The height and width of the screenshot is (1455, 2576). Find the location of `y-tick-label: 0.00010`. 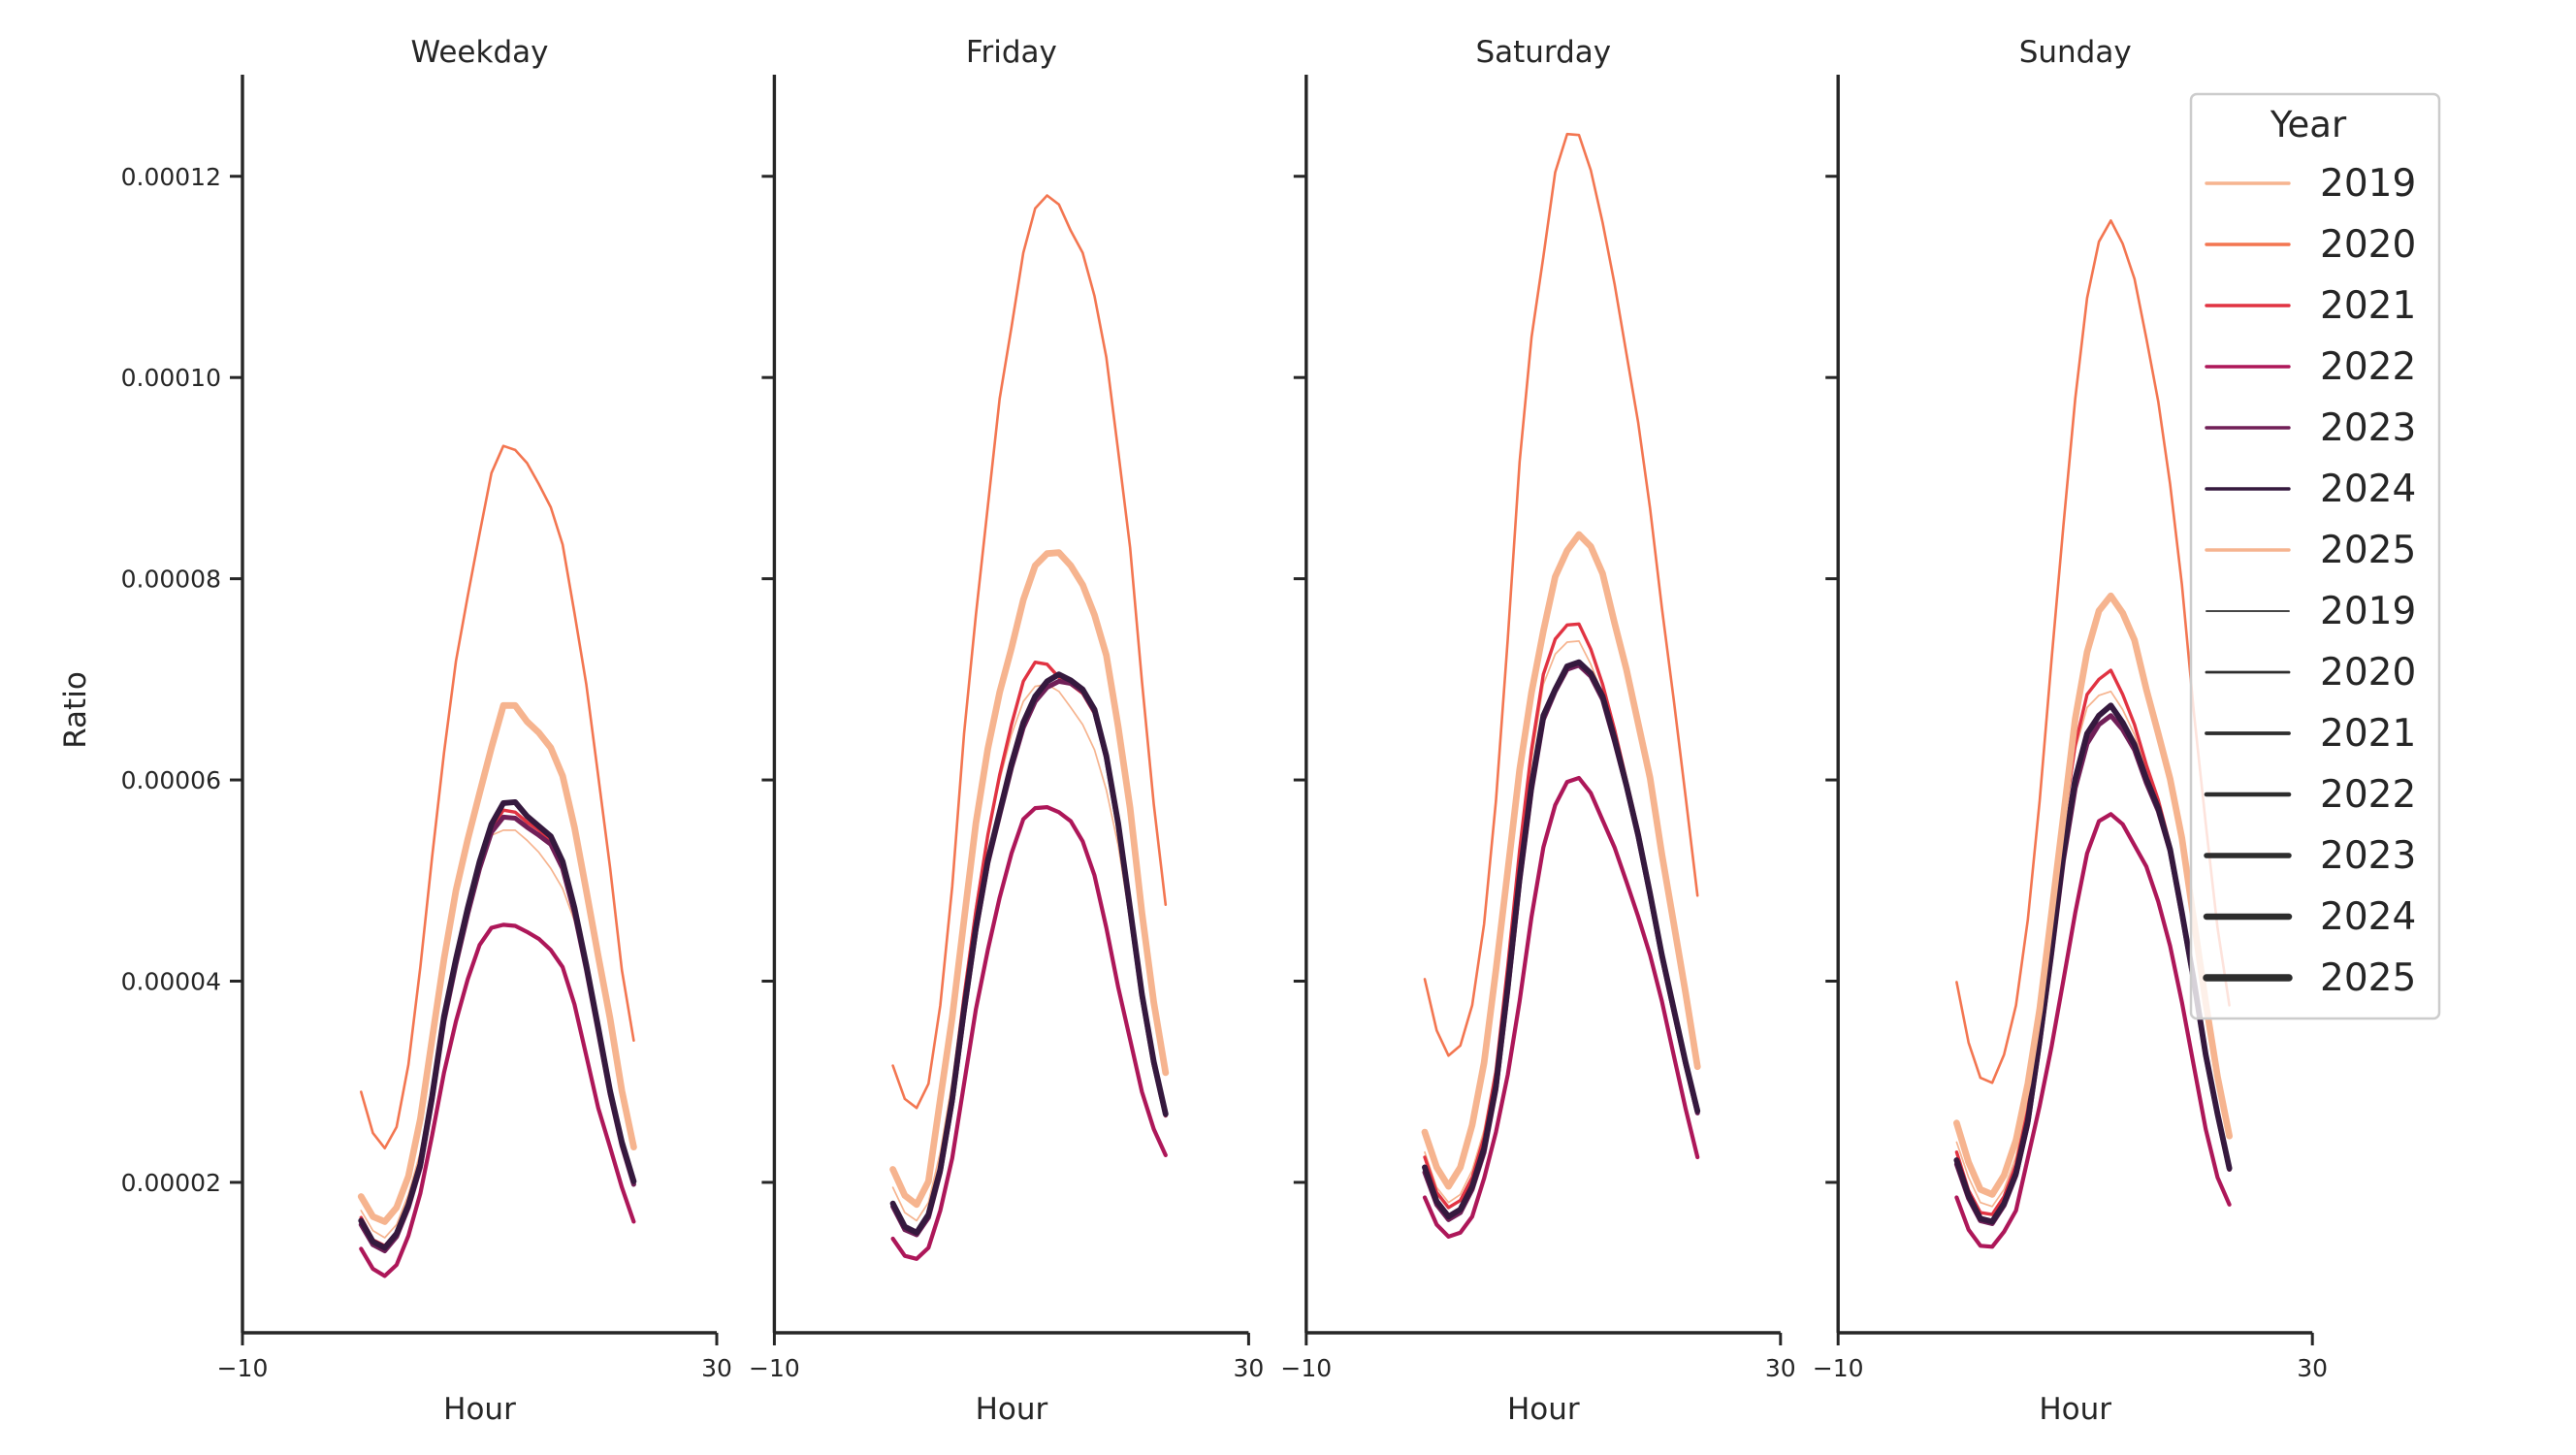

y-tick-label: 0.00010 is located at coordinates (171, 378).